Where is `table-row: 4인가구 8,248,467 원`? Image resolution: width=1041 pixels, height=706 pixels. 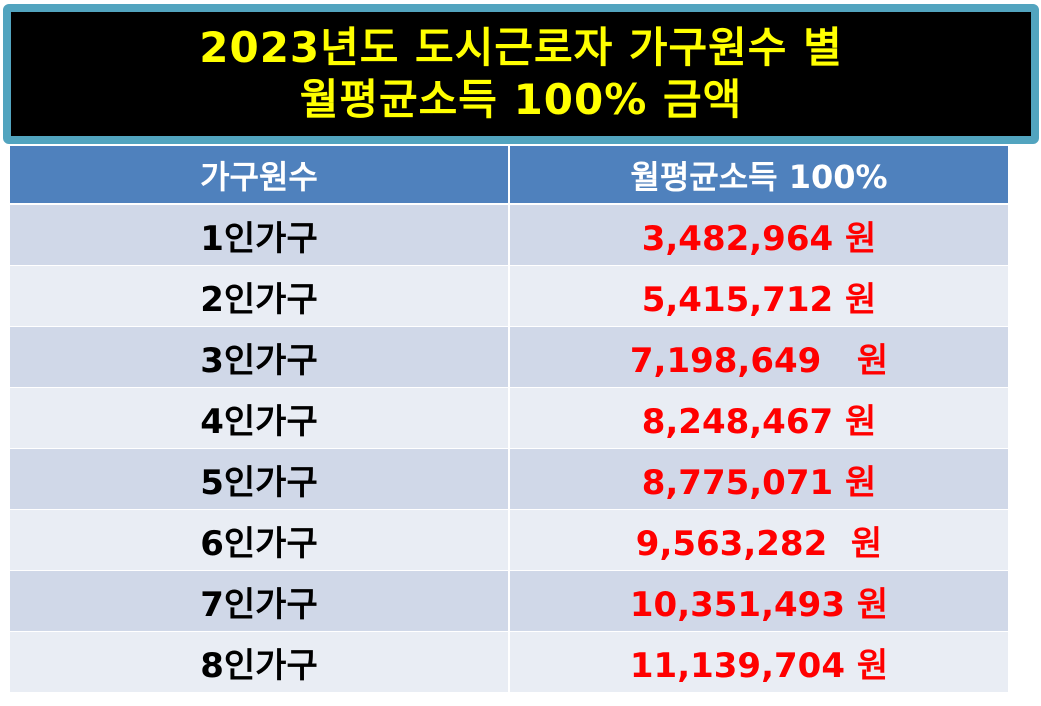
table-row: 4인가구 8,248,467 원 is located at coordinates (509, 418).